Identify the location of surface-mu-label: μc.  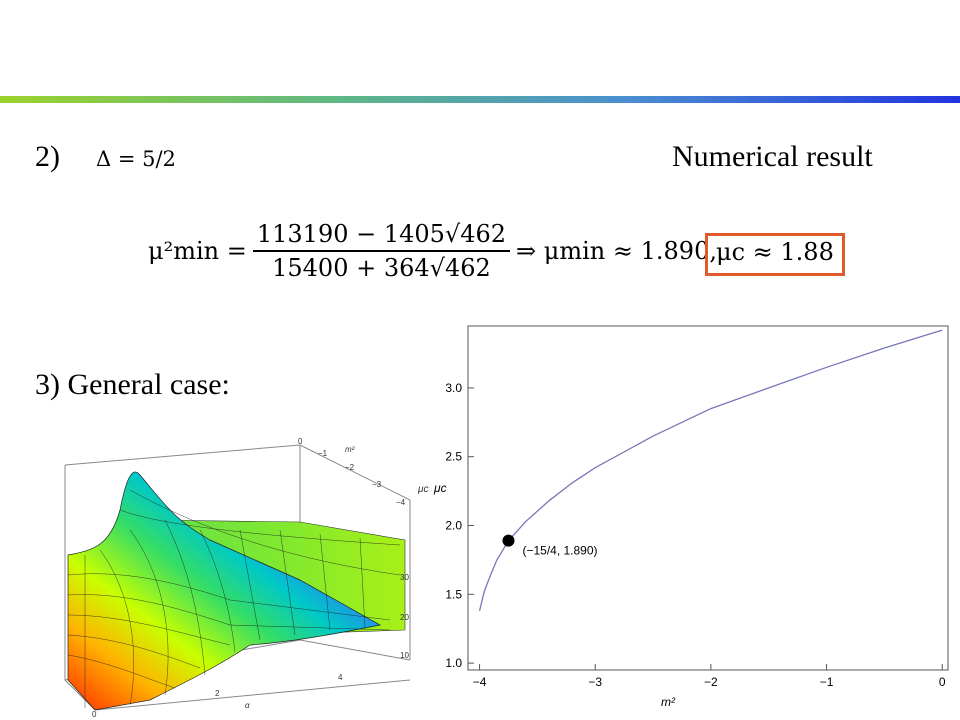
(422, 489).